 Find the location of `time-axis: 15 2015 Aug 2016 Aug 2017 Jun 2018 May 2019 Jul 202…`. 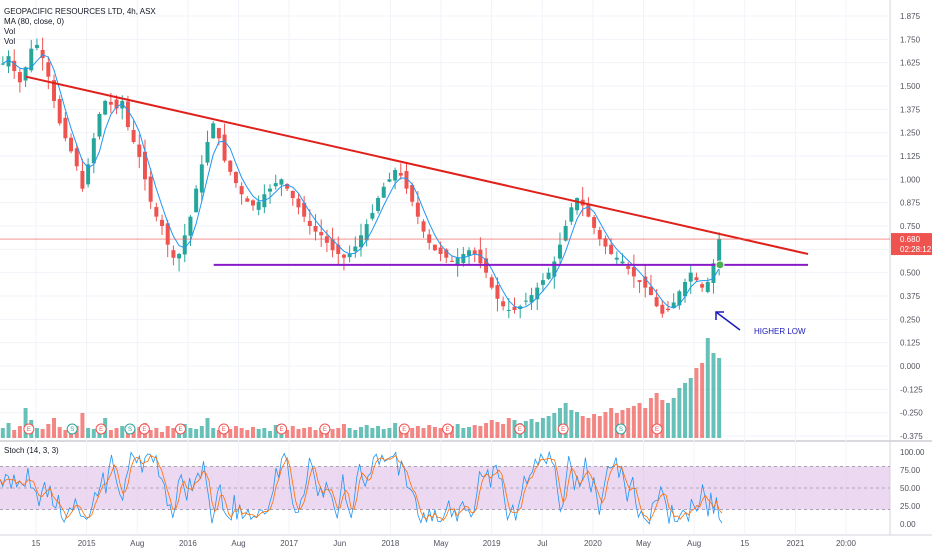

time-axis: 15 2015 Aug 2016 Aug 2017 Jun 2018 May 2019 Jul 202… is located at coordinates (444, 543).